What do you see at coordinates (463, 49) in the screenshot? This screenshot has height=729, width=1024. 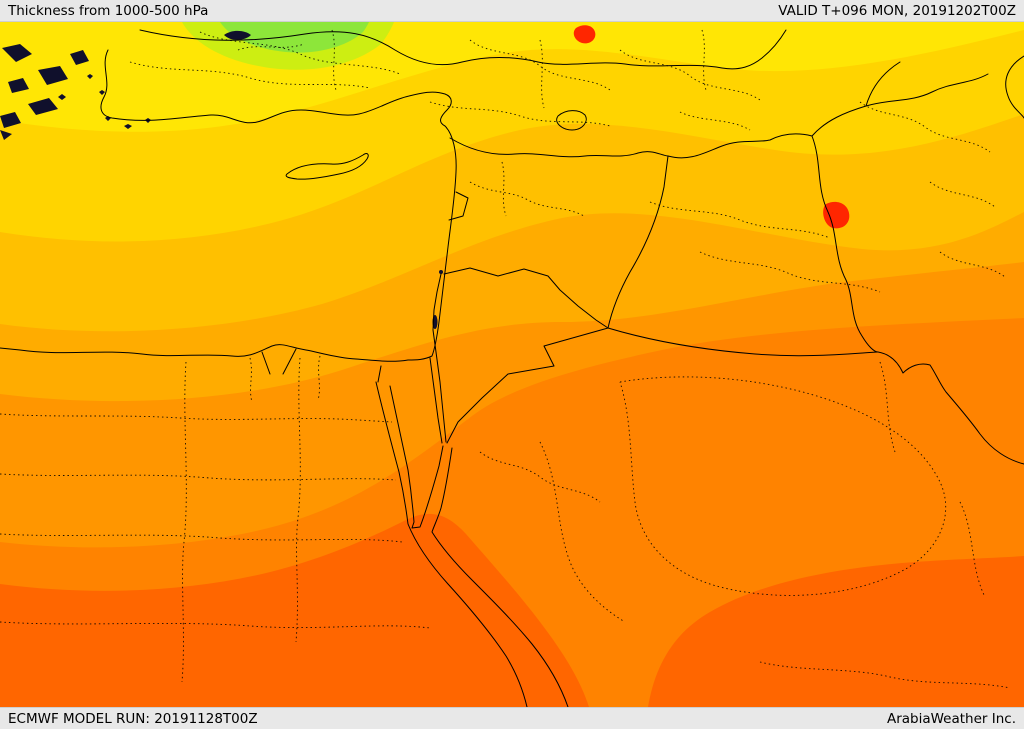 I see `coastline-black-sea` at bounding box center [463, 49].